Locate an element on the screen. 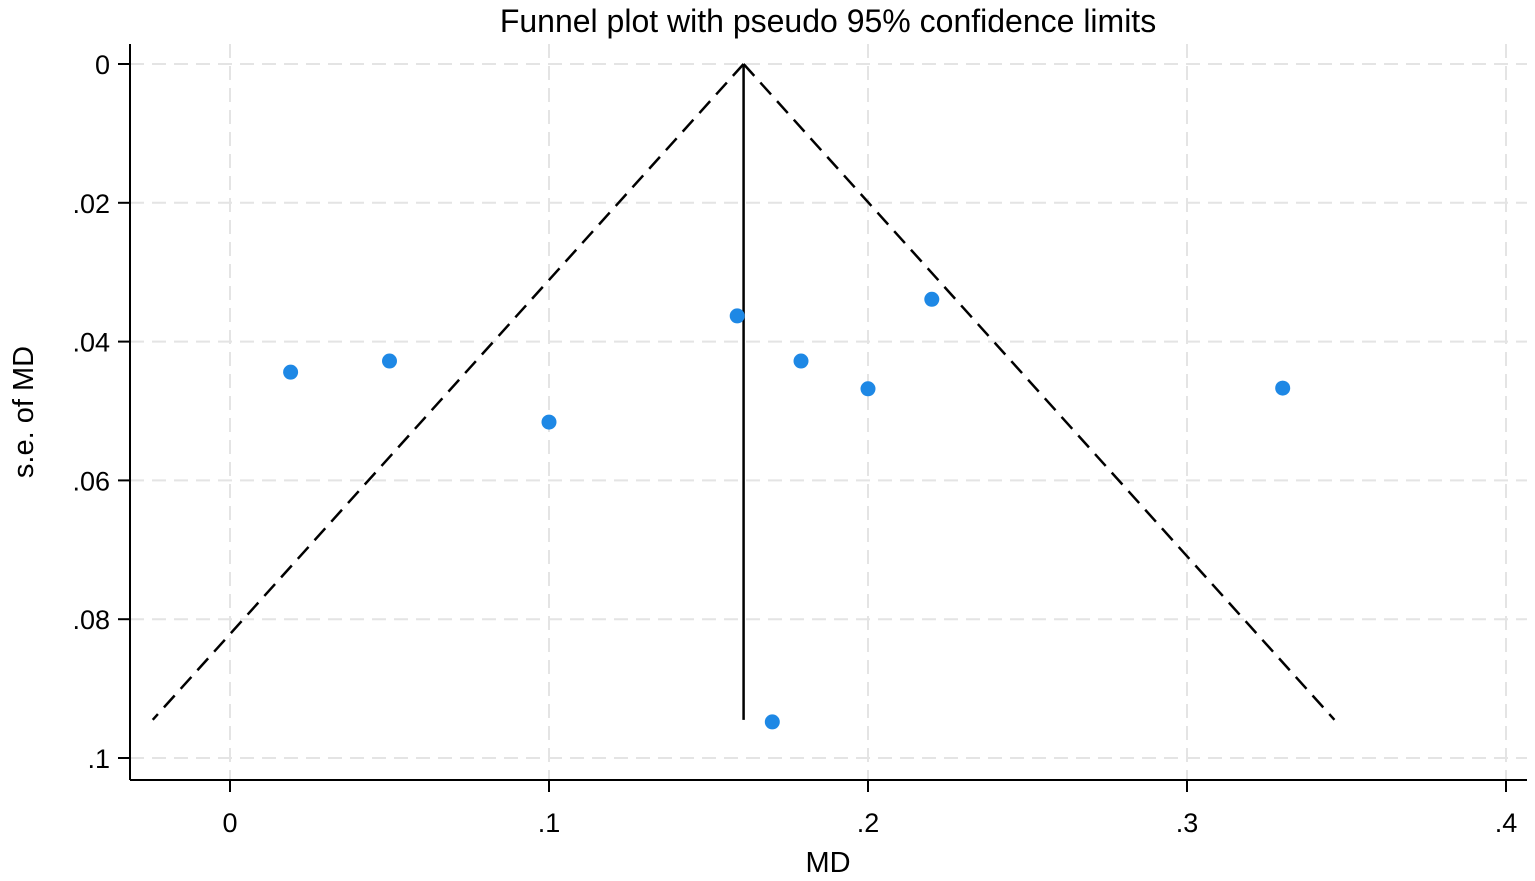 The width and height of the screenshot is (1535, 881). y-tick-label-4: .08 is located at coordinates (91, 620).